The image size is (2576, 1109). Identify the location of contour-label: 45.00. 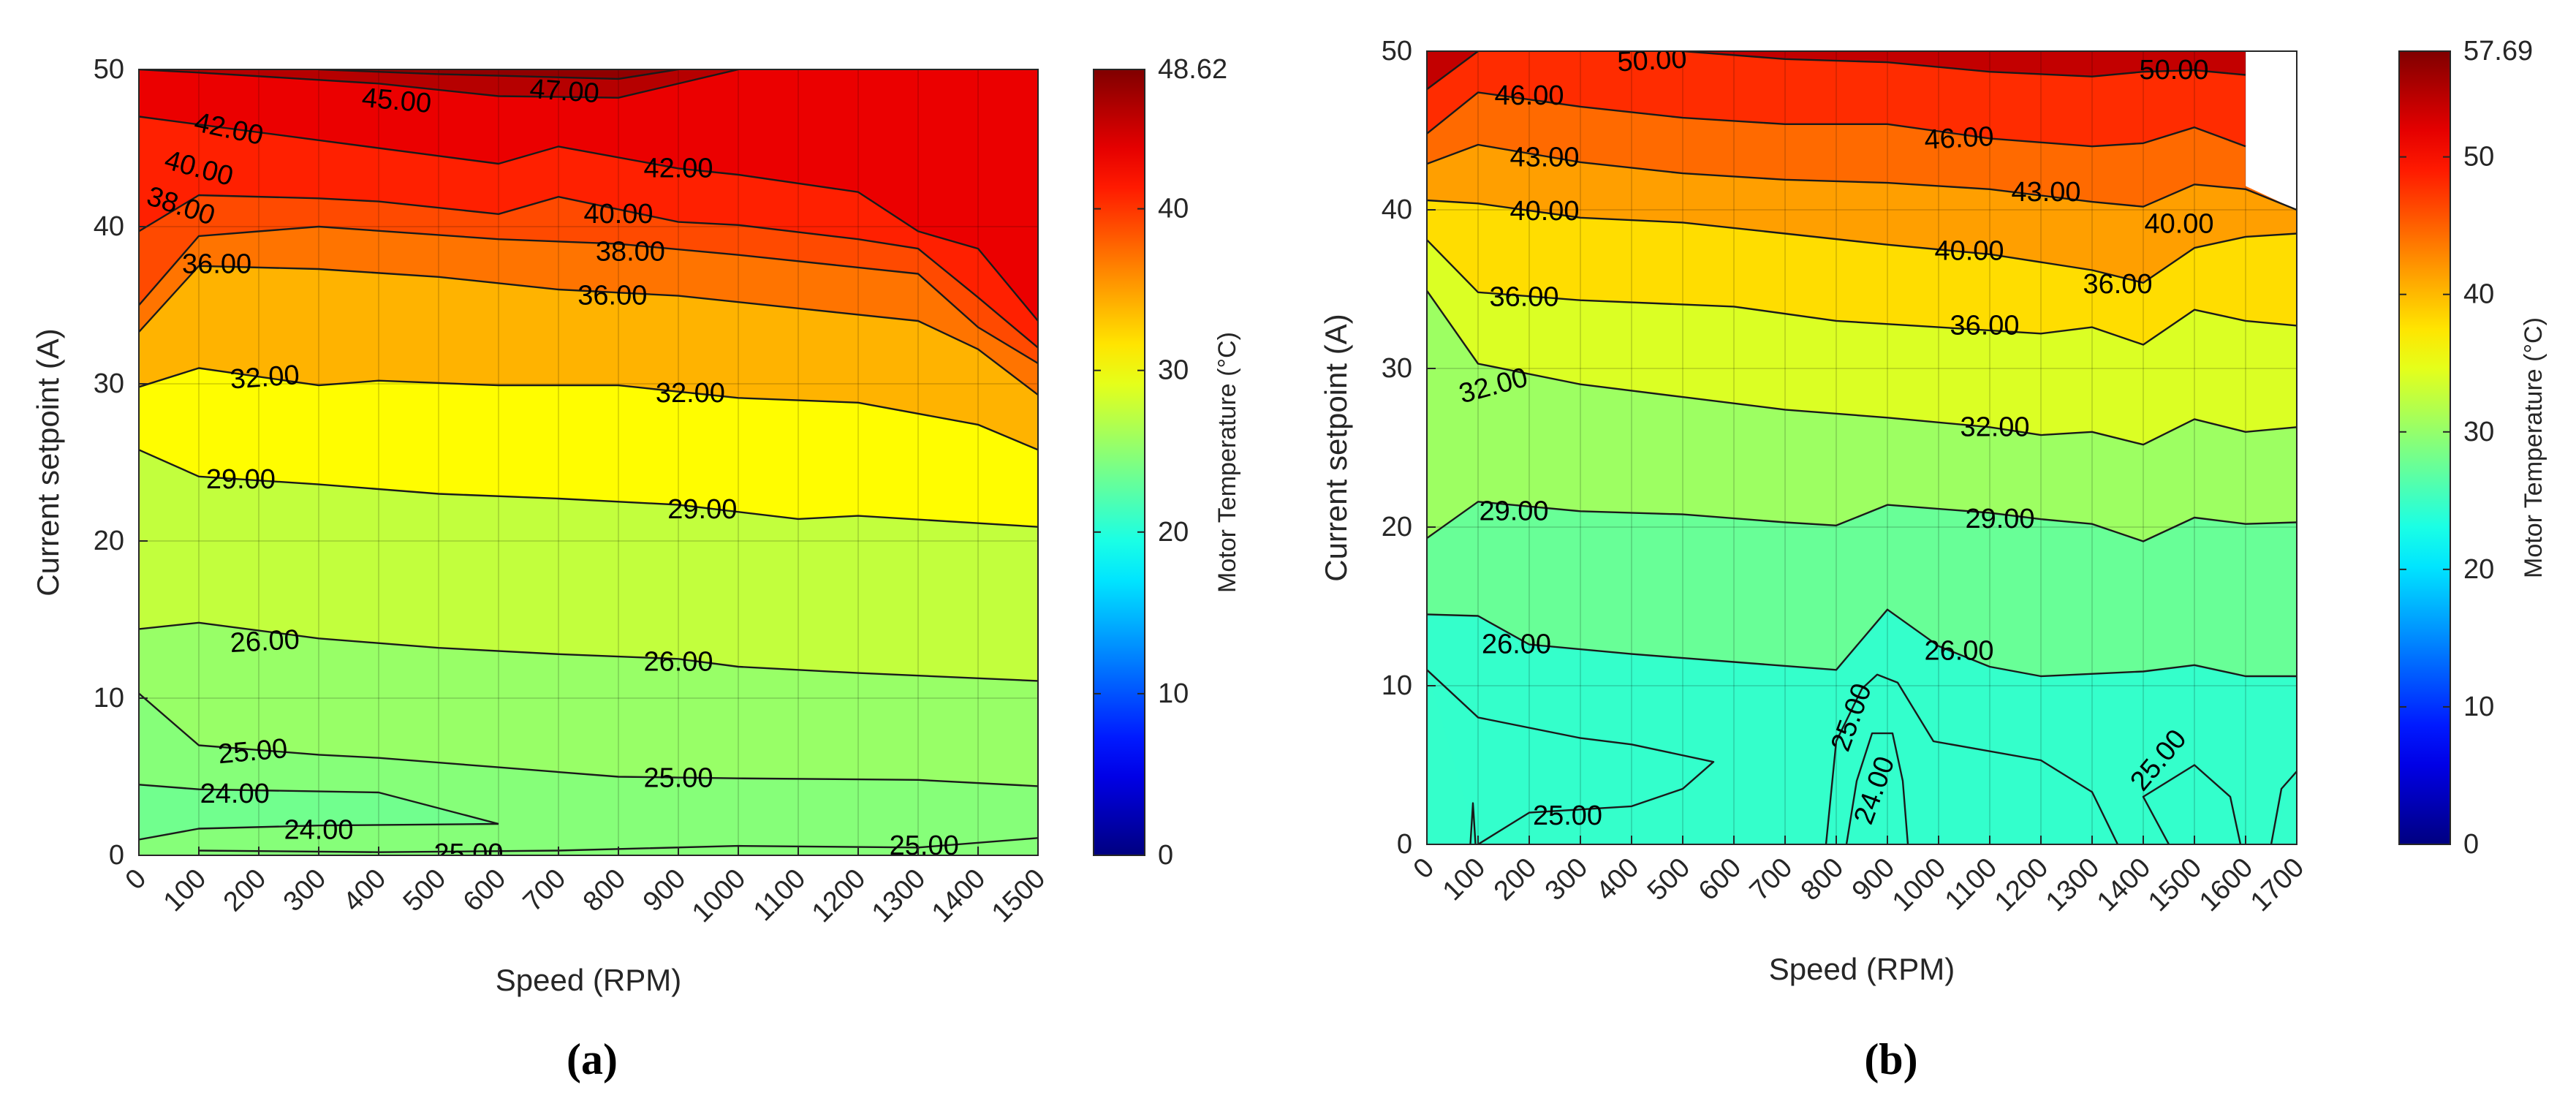
(396, 101).